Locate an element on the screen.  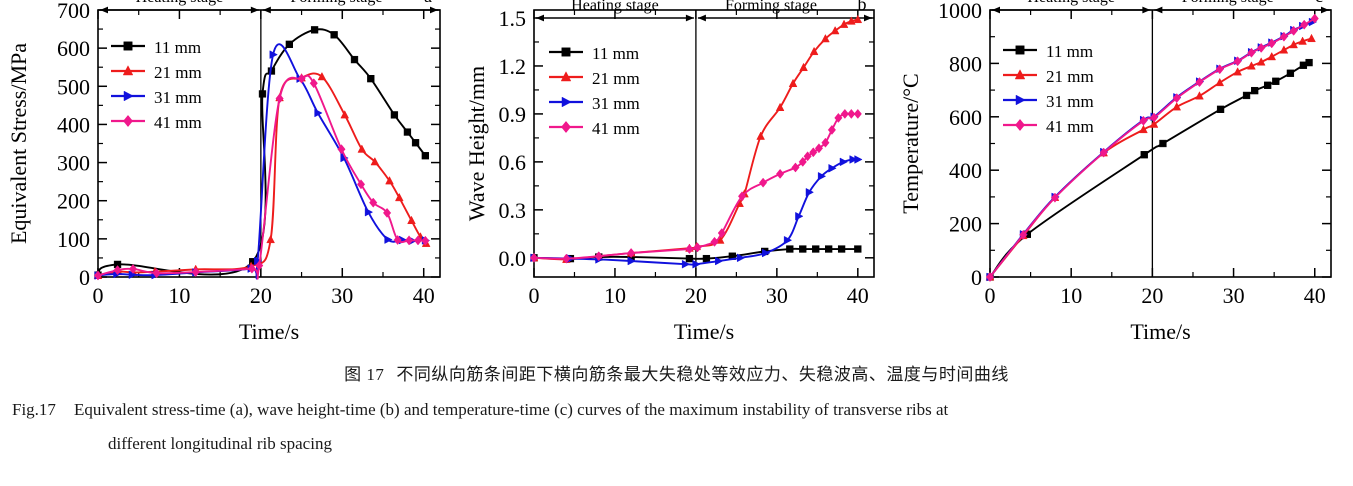
y-tick-label: 300 is located at coordinates (73, 163).